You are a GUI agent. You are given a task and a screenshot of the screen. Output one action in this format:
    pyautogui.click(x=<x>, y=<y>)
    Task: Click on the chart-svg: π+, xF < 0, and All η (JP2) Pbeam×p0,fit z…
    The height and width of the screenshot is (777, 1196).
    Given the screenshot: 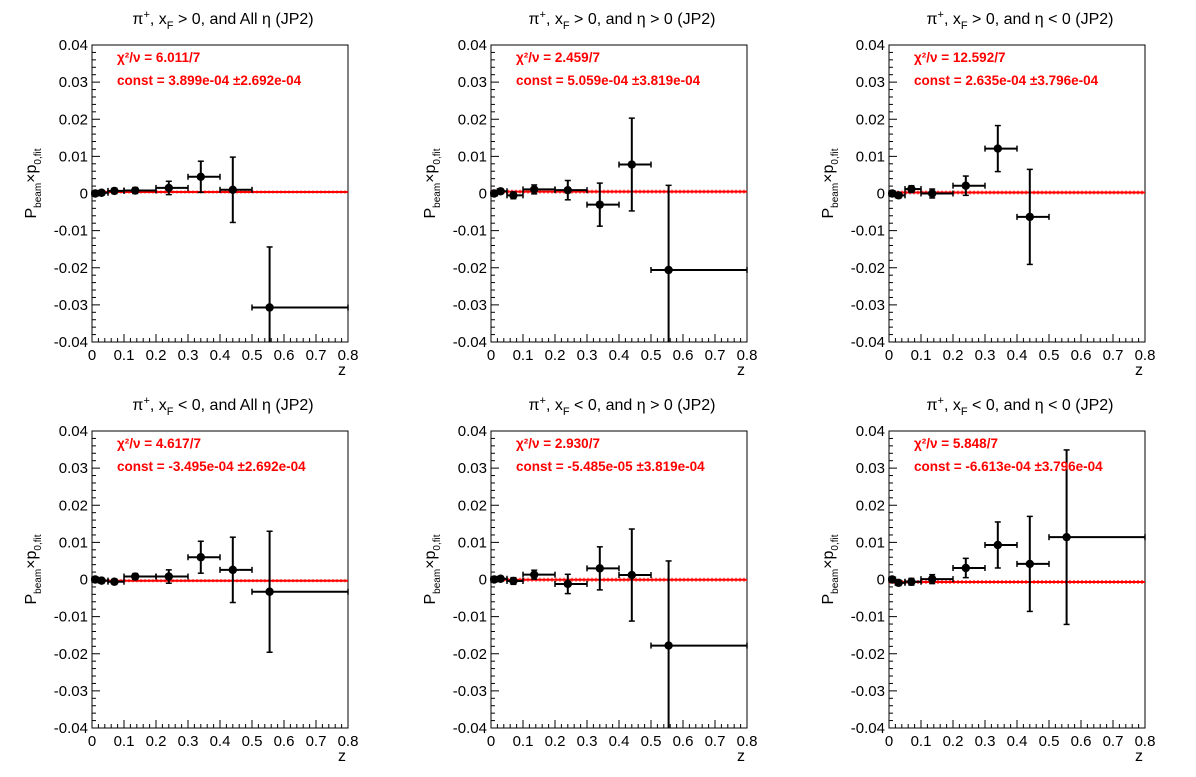 What is the action you would take?
    pyautogui.click(x=191, y=580)
    